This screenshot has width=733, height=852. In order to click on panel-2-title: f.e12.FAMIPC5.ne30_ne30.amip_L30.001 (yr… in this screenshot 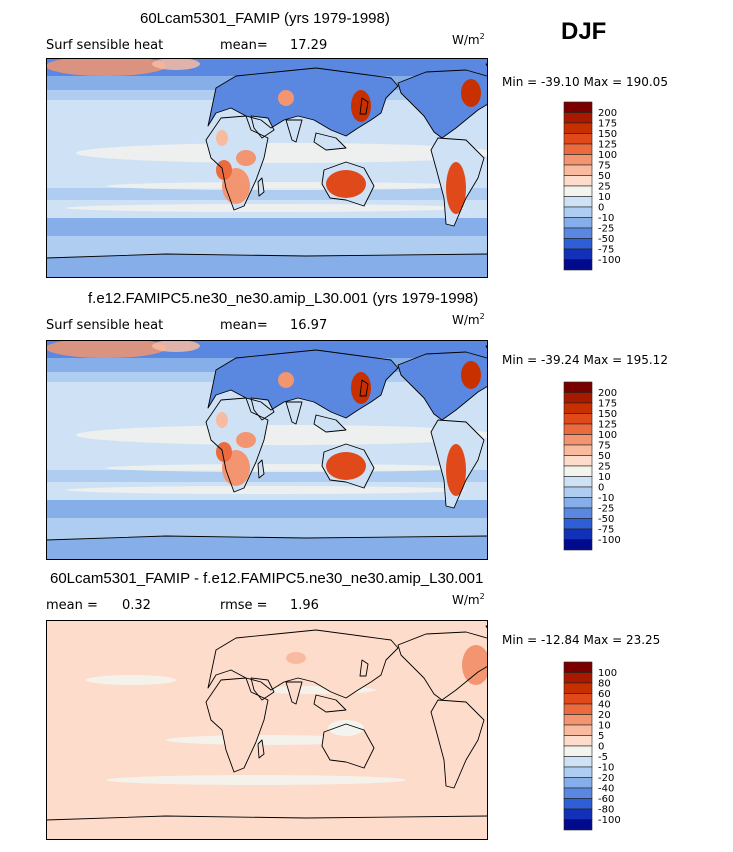, I will do `click(283, 298)`.